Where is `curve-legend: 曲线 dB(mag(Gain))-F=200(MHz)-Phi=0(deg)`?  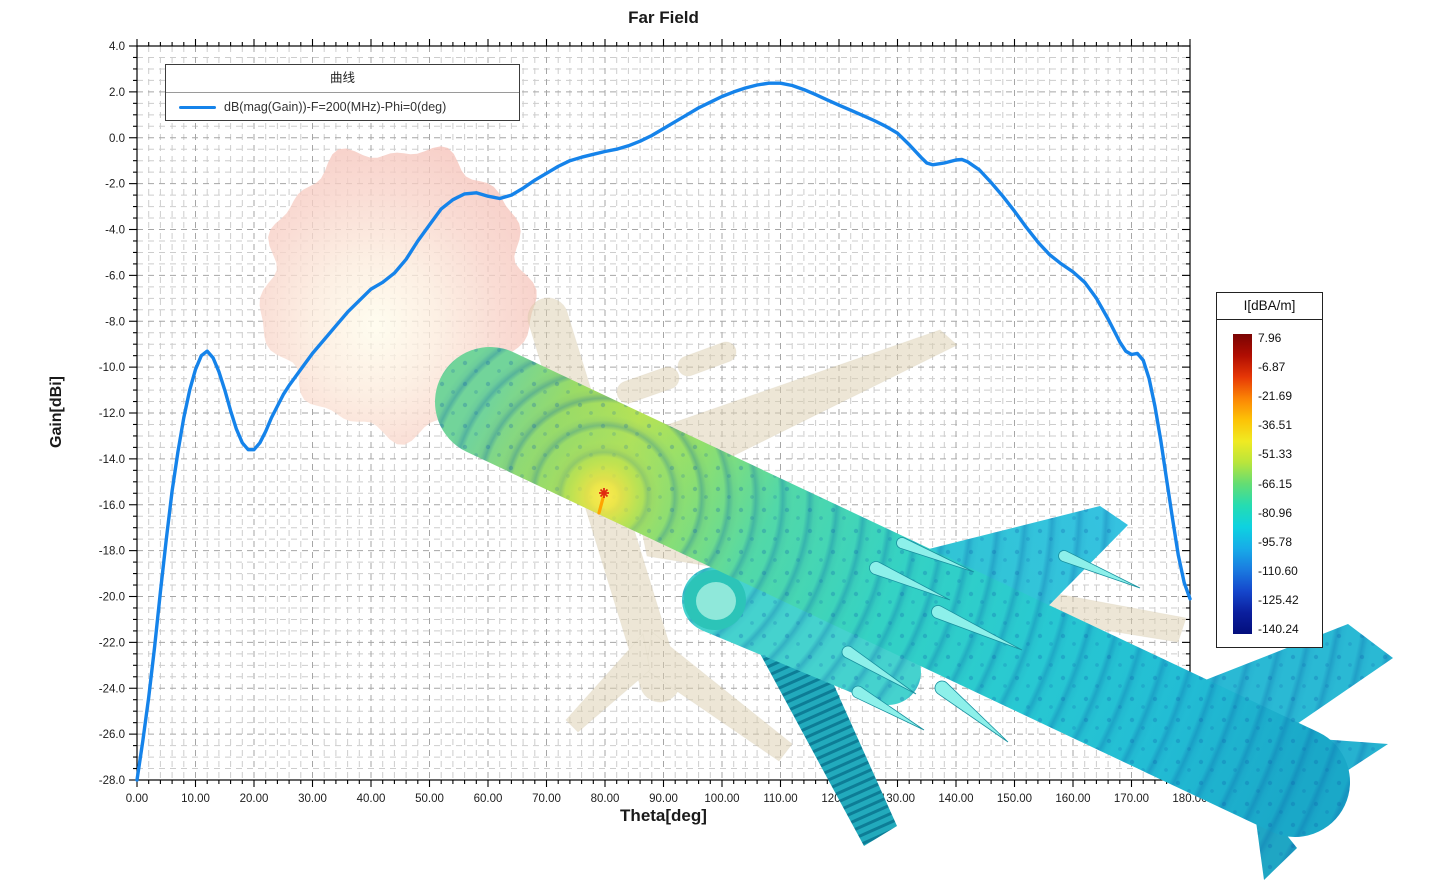
curve-legend: 曲线 dB(mag(Gain))-F=200(MHz)-Phi=0(deg) is located at coordinates (342, 92).